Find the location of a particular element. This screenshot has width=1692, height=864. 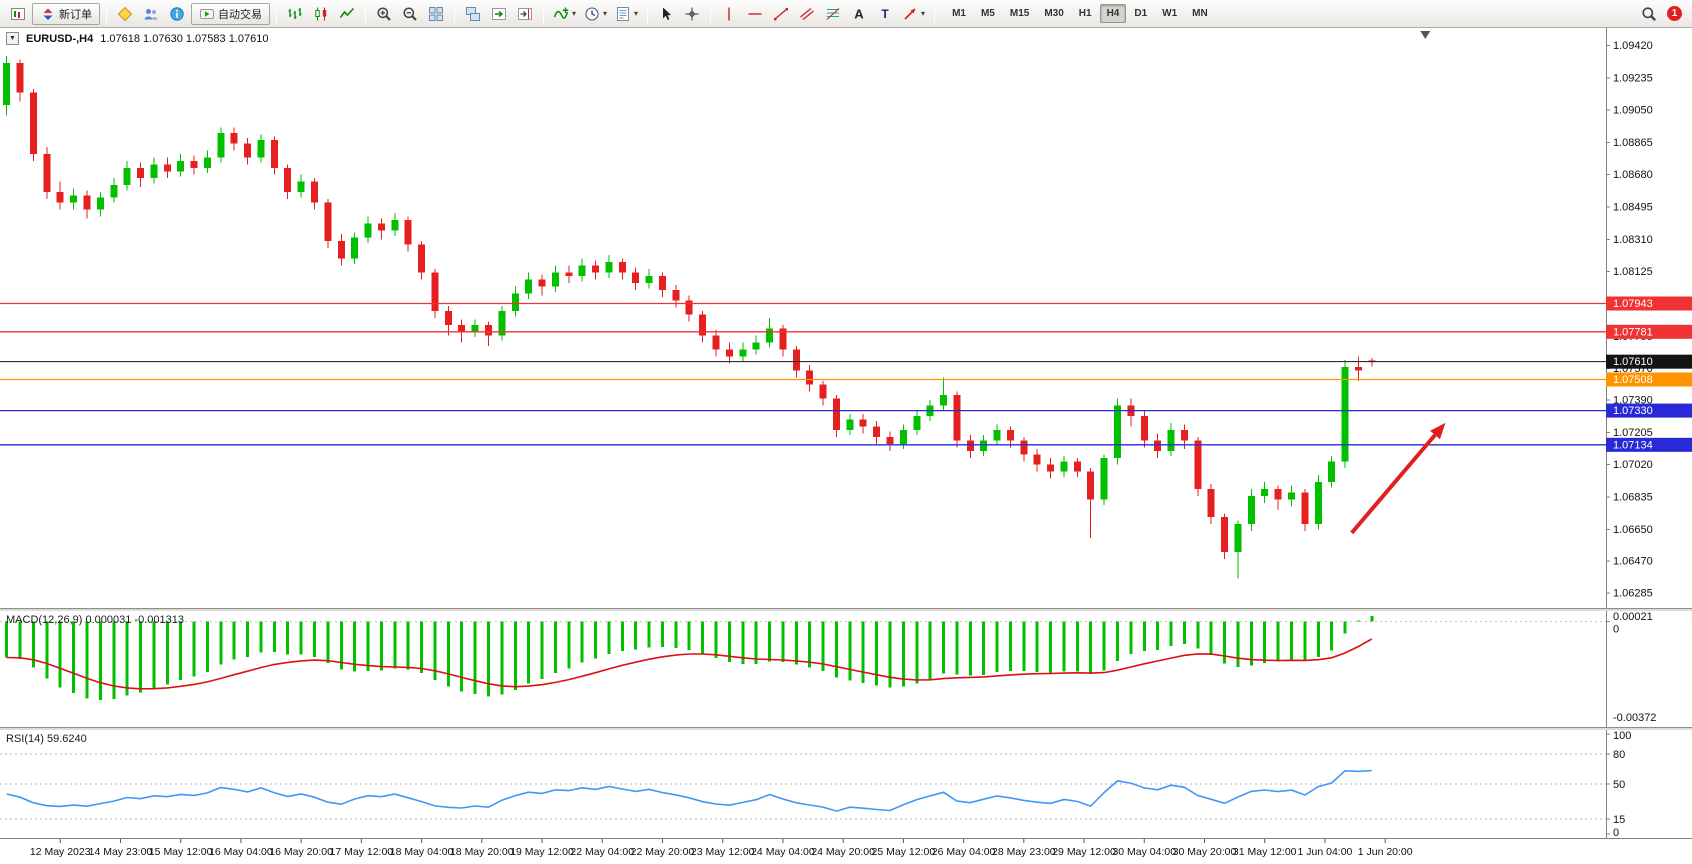

arrows-button: ▾ is located at coordinates (913, 14).